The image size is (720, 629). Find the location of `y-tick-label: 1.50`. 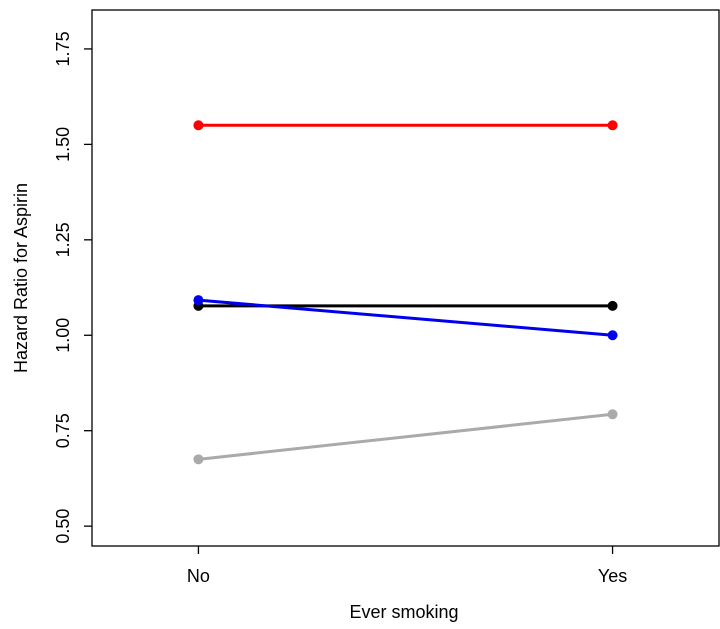

y-tick-label: 1.50 is located at coordinates (63, 144).